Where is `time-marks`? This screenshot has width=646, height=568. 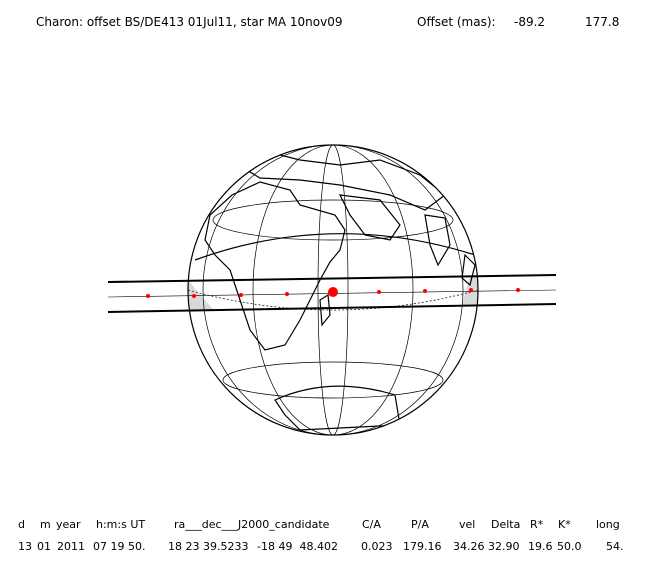 time-marks is located at coordinates (333, 292).